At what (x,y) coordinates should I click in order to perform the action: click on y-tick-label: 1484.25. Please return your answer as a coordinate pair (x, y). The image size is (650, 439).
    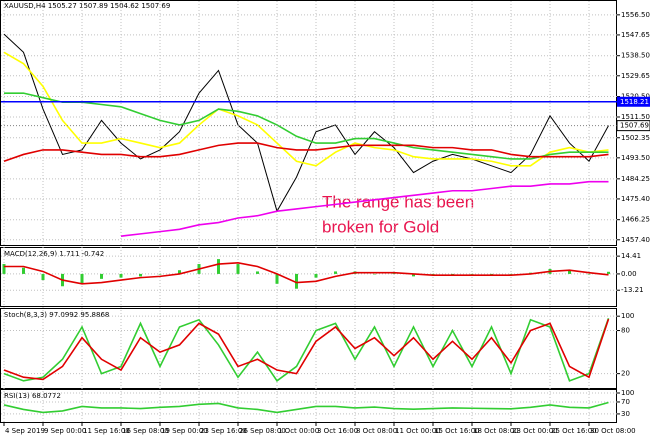
    Looking at the image, I should click on (635, 179).